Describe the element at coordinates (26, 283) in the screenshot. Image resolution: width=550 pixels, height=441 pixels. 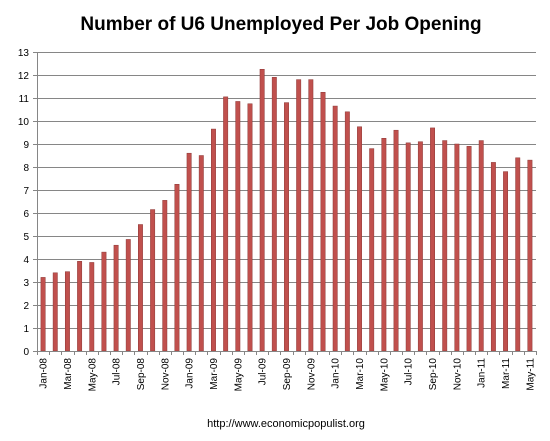
I see `y-tick-label: 3` at that location.